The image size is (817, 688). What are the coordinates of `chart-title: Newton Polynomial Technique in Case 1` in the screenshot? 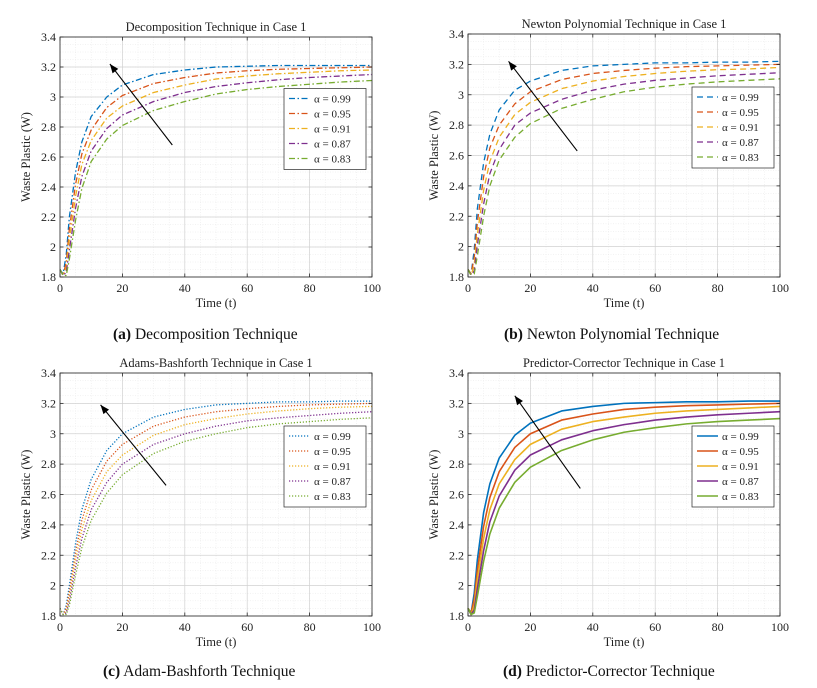 It's located at (624, 24).